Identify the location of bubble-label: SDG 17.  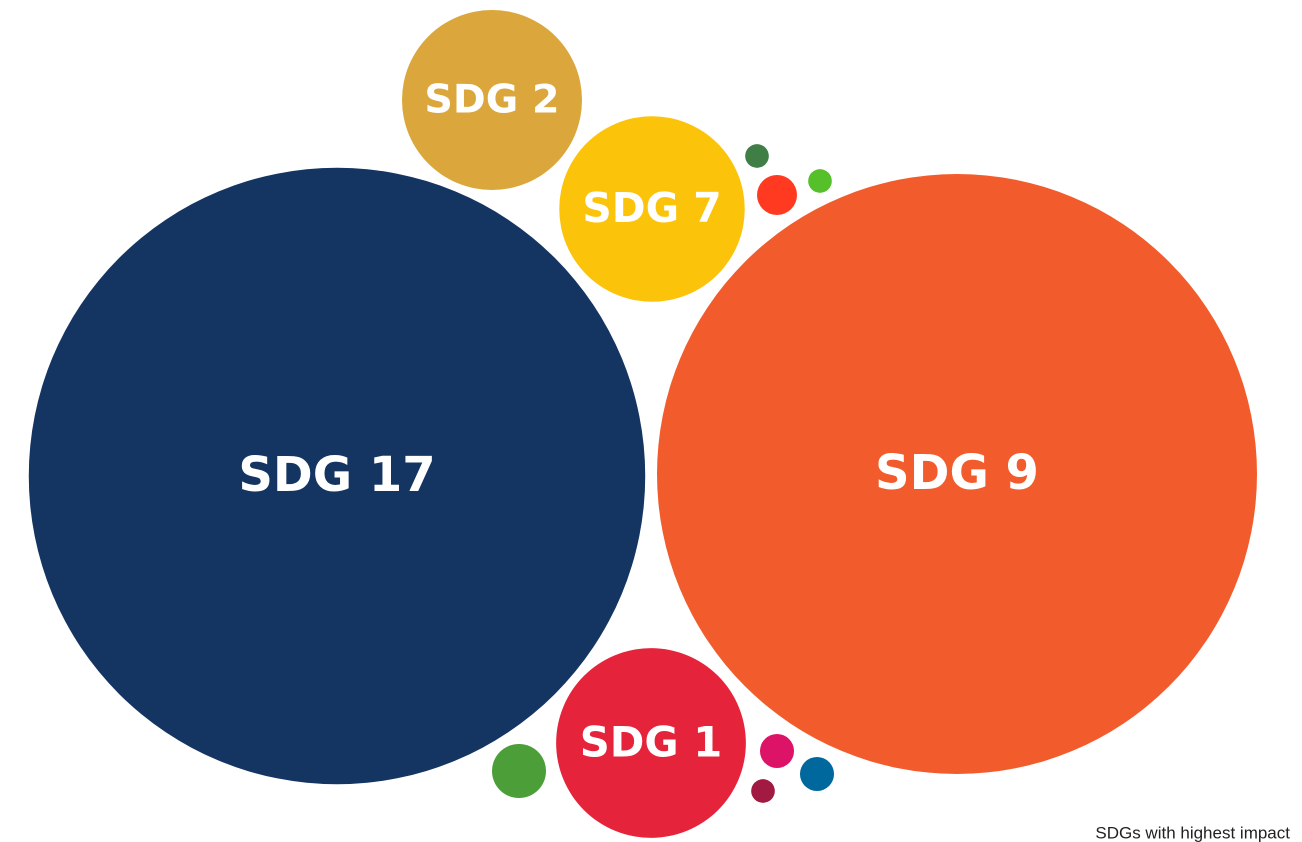
(336, 475).